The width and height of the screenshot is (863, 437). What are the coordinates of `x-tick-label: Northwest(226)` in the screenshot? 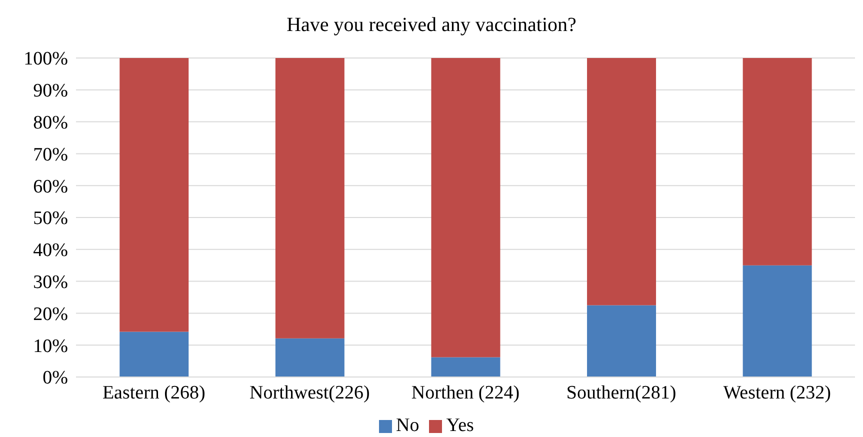 It's located at (310, 393).